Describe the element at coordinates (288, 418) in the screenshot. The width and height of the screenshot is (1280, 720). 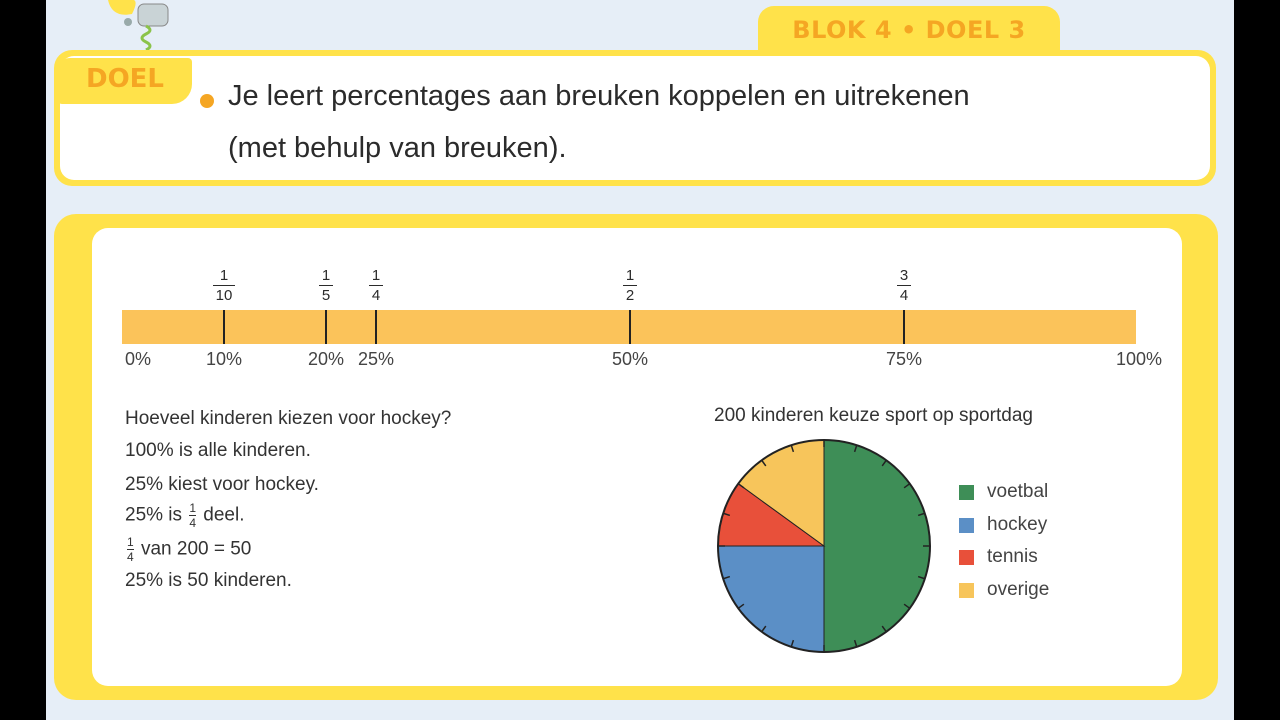
I see `question-text: Hoeveel kinderen kiezen voor hockey?` at that location.